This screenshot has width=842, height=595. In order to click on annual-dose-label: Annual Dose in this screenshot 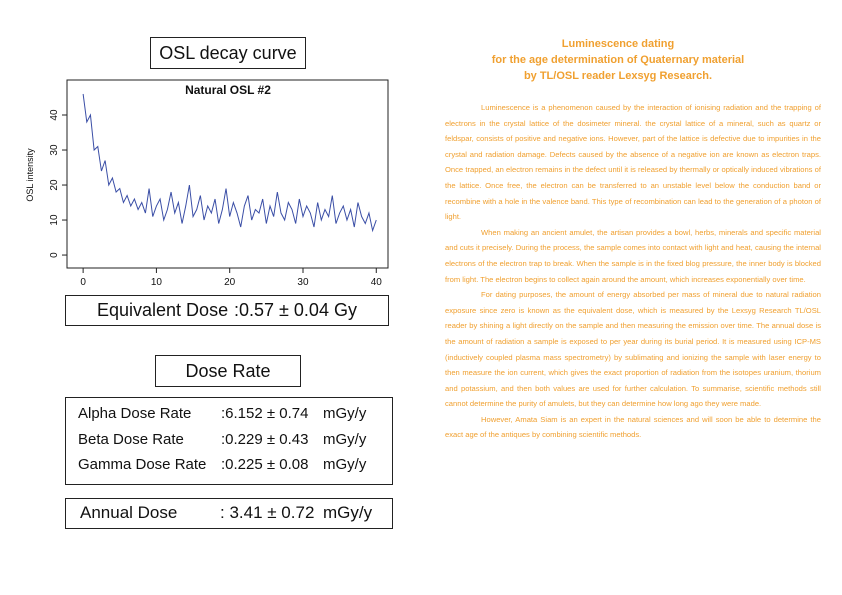, I will do `click(129, 512)`.